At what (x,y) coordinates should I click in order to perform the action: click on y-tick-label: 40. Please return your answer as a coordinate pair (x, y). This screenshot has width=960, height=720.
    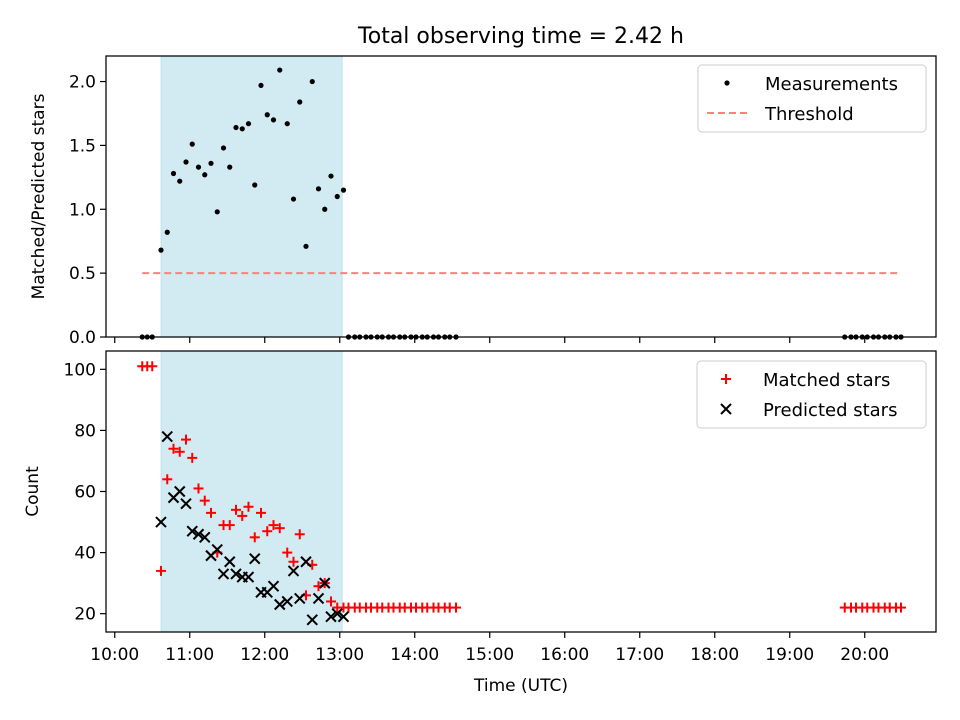
    Looking at the image, I should click on (85, 554).